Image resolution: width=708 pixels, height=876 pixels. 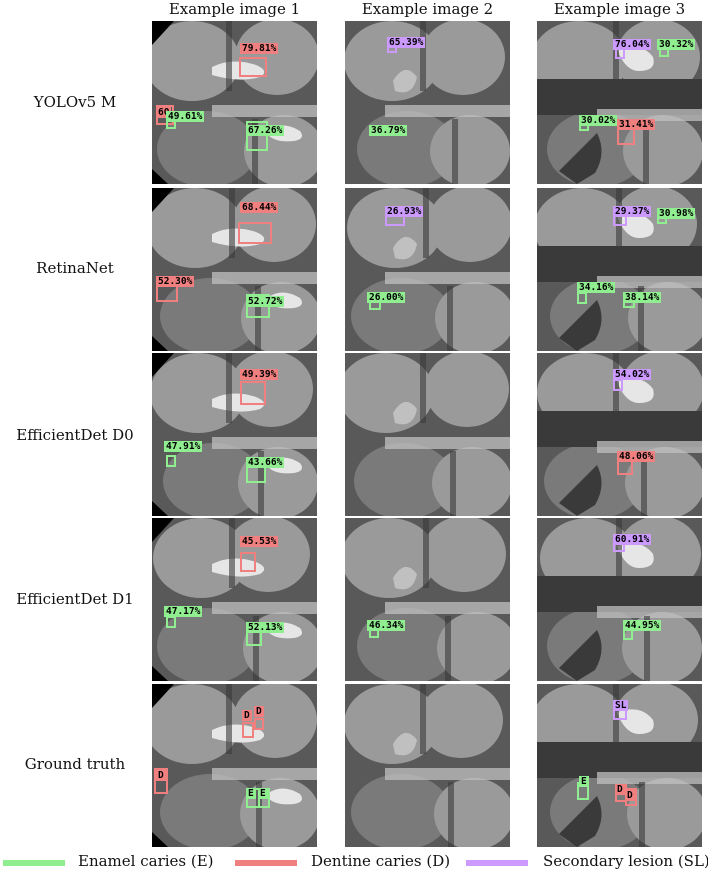 What do you see at coordinates (265, 130) in the screenshot?
I see `detection-label-e: 67.26%` at bounding box center [265, 130].